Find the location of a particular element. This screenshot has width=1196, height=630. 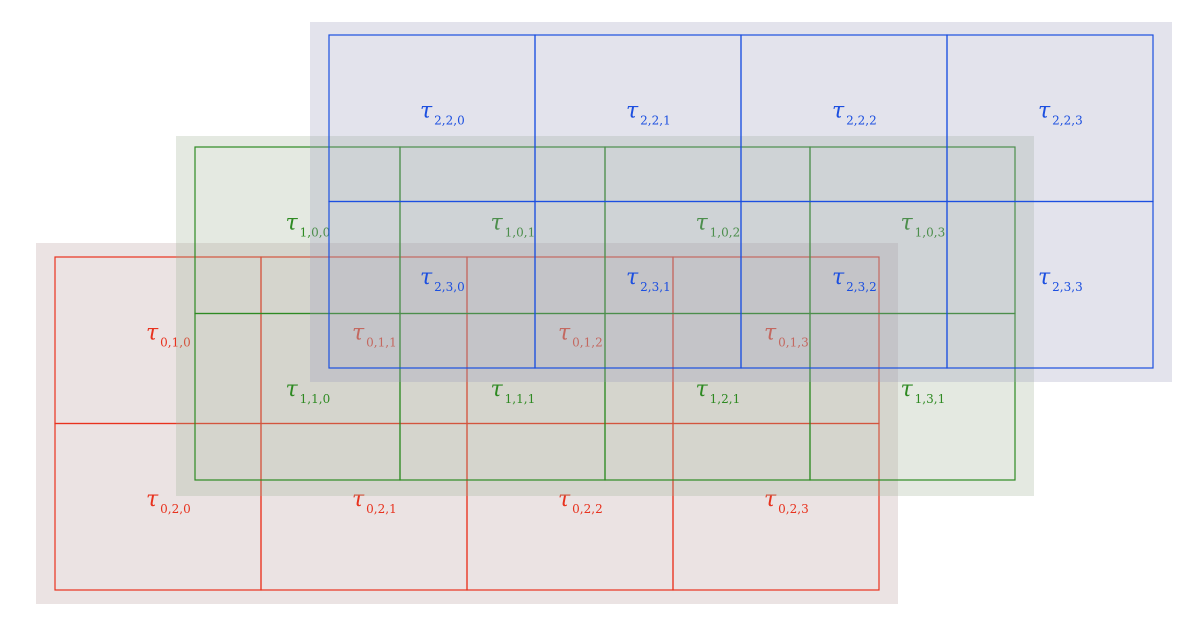

tile-label-0-0-0: τ 0,1,0 is located at coordinates (168, 334).